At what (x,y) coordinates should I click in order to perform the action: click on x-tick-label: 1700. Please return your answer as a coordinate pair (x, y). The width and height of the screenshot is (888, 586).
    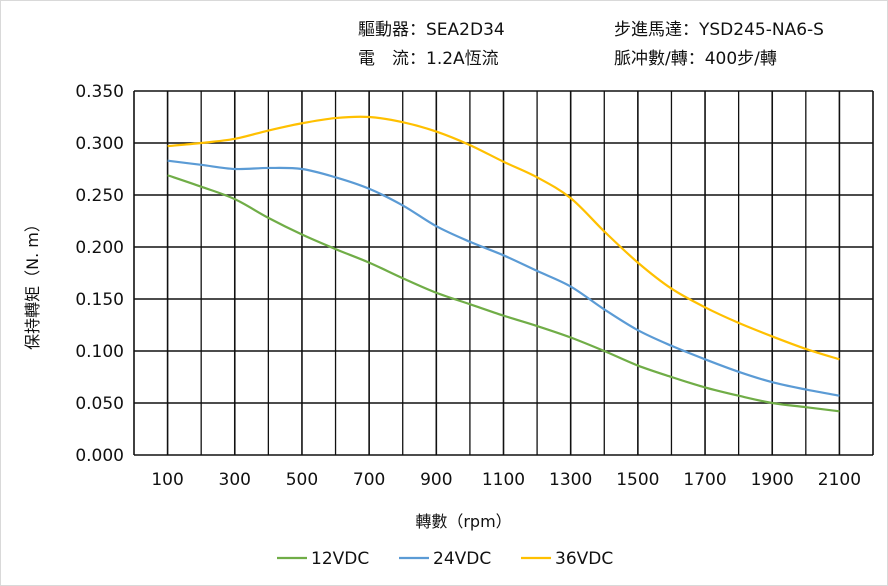
    Looking at the image, I should click on (704, 480).